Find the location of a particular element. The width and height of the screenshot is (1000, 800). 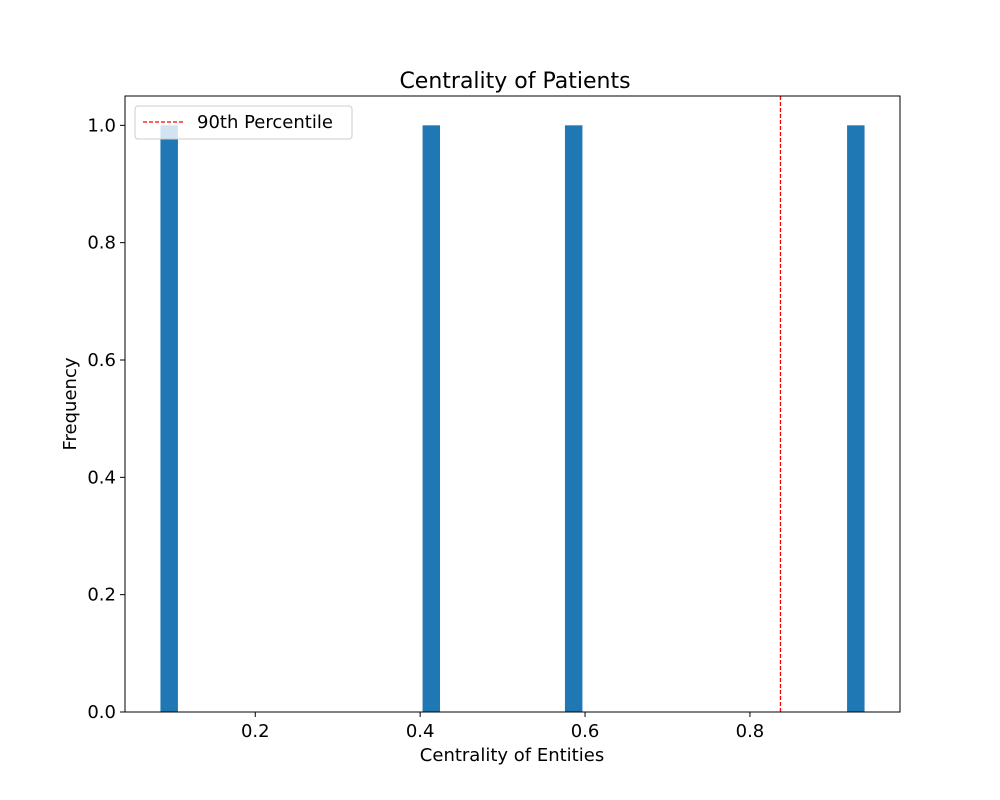

x-tick-label: 0.2 is located at coordinates (255, 731).